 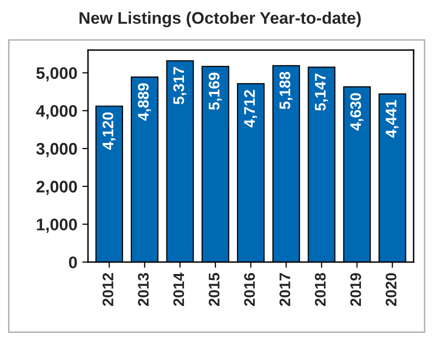 What do you see at coordinates (284, 289) in the screenshot?
I see `x-tick-label: 2017` at bounding box center [284, 289].